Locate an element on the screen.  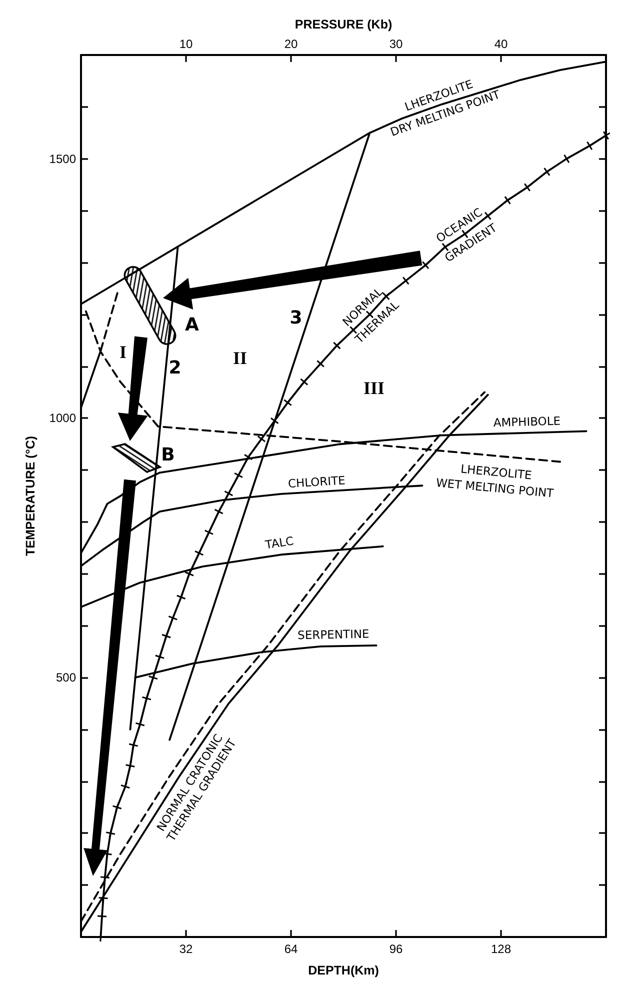
y-tick-label: 500 is located at coordinates (66, 677).